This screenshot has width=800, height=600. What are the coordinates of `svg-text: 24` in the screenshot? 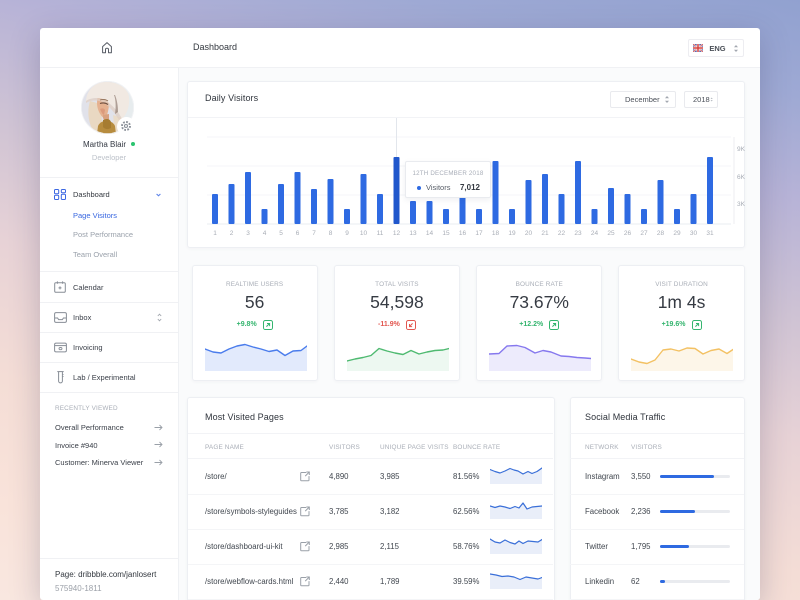 It's located at (595, 233).